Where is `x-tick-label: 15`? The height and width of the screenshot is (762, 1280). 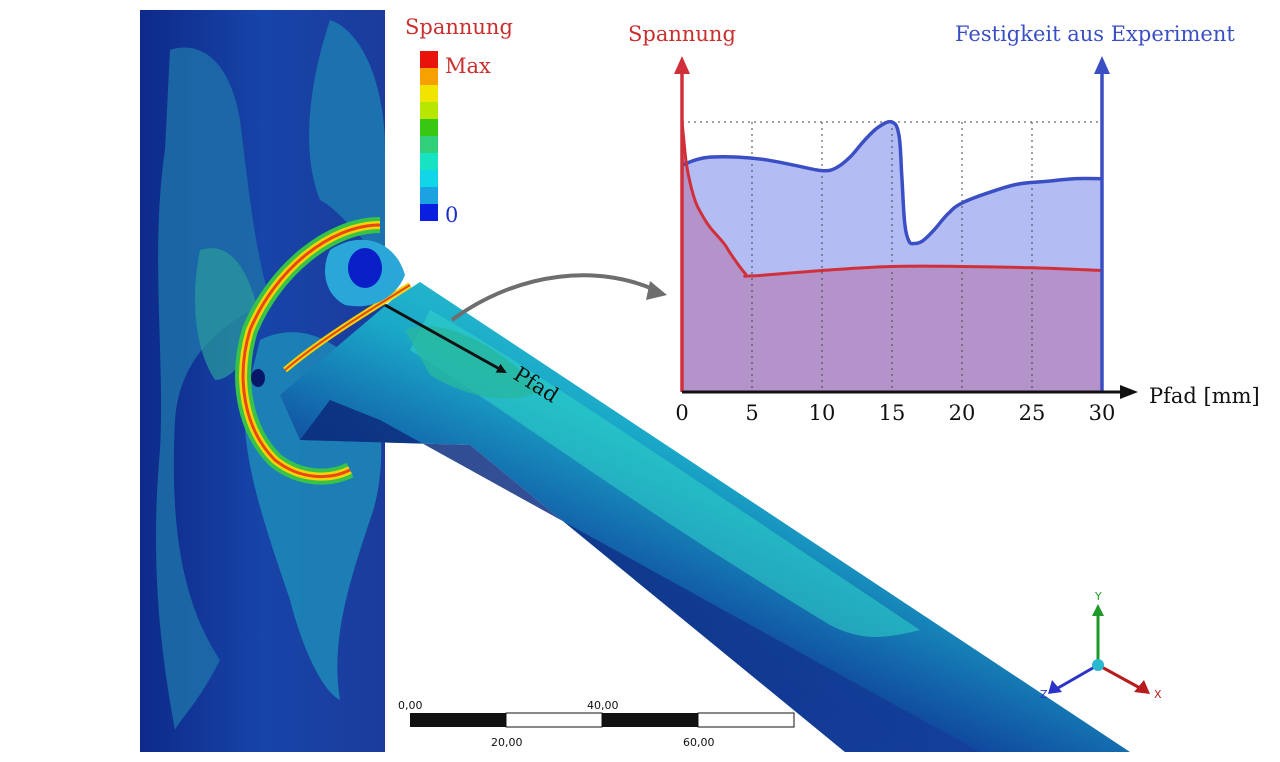
x-tick-label: 15 is located at coordinates (892, 413).